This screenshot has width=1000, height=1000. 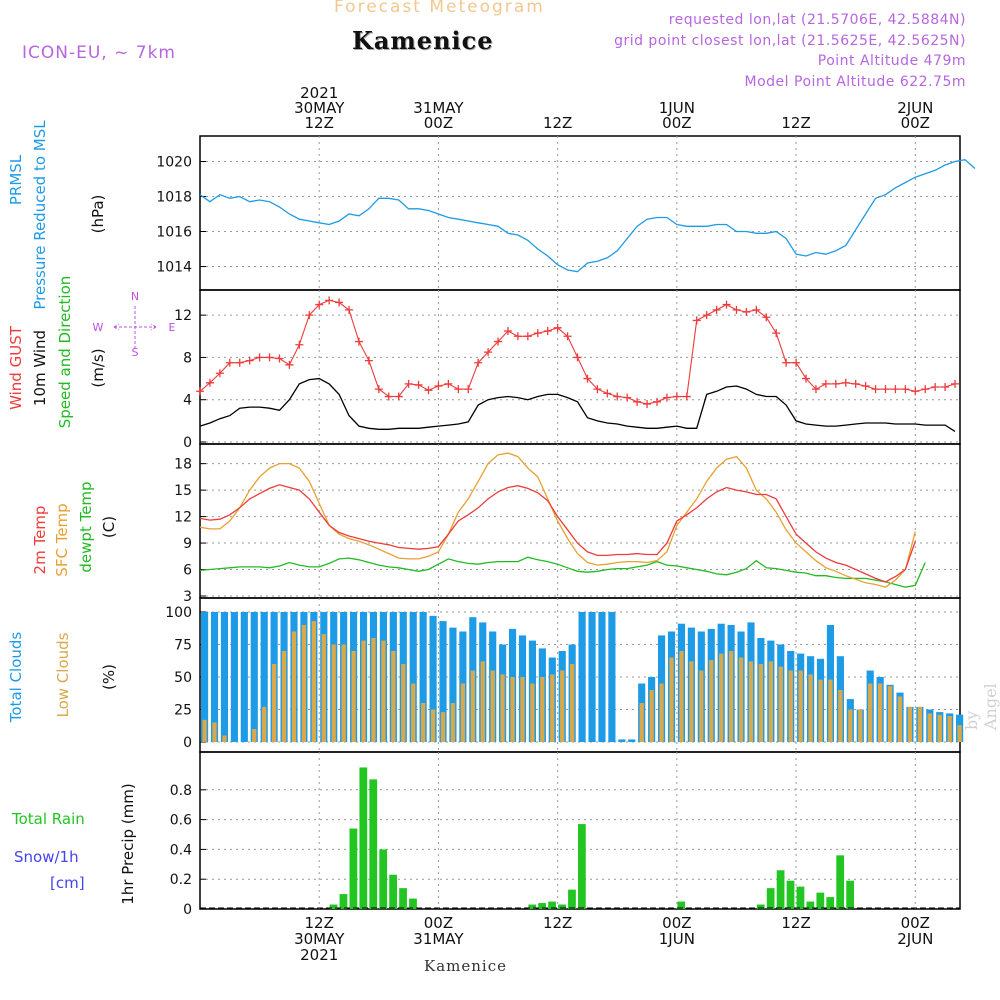 I want to click on y-tick-label: 75, so click(x=183, y=646).